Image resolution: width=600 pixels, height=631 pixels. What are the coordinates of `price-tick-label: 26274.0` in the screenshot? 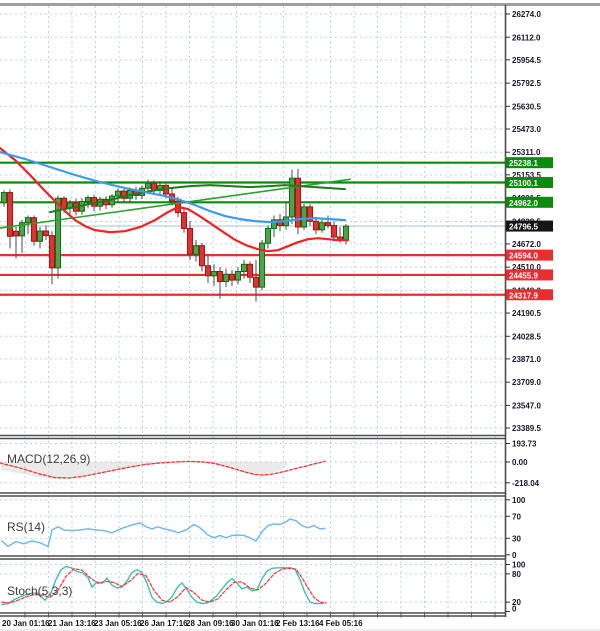 It's located at (526, 14).